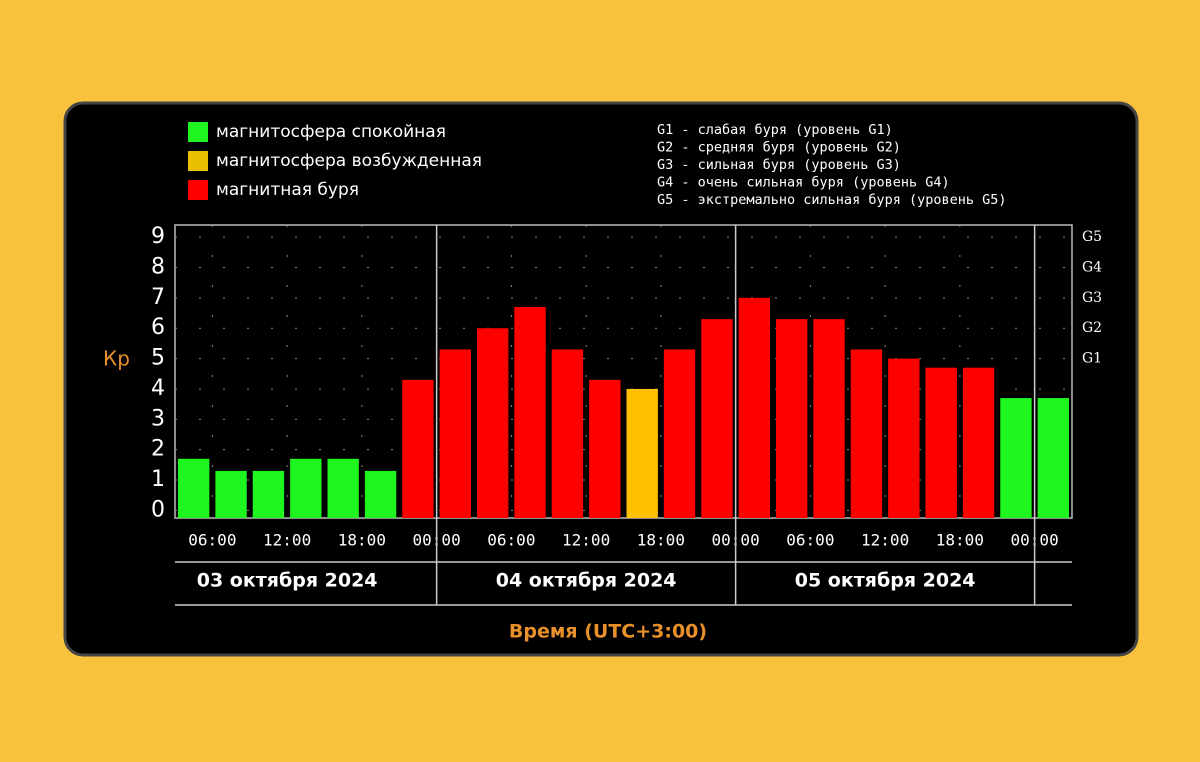  Describe the element at coordinates (779, 165) in the screenshot. I see `storm-level: G3 - сильная буря (уровень G3)` at that location.